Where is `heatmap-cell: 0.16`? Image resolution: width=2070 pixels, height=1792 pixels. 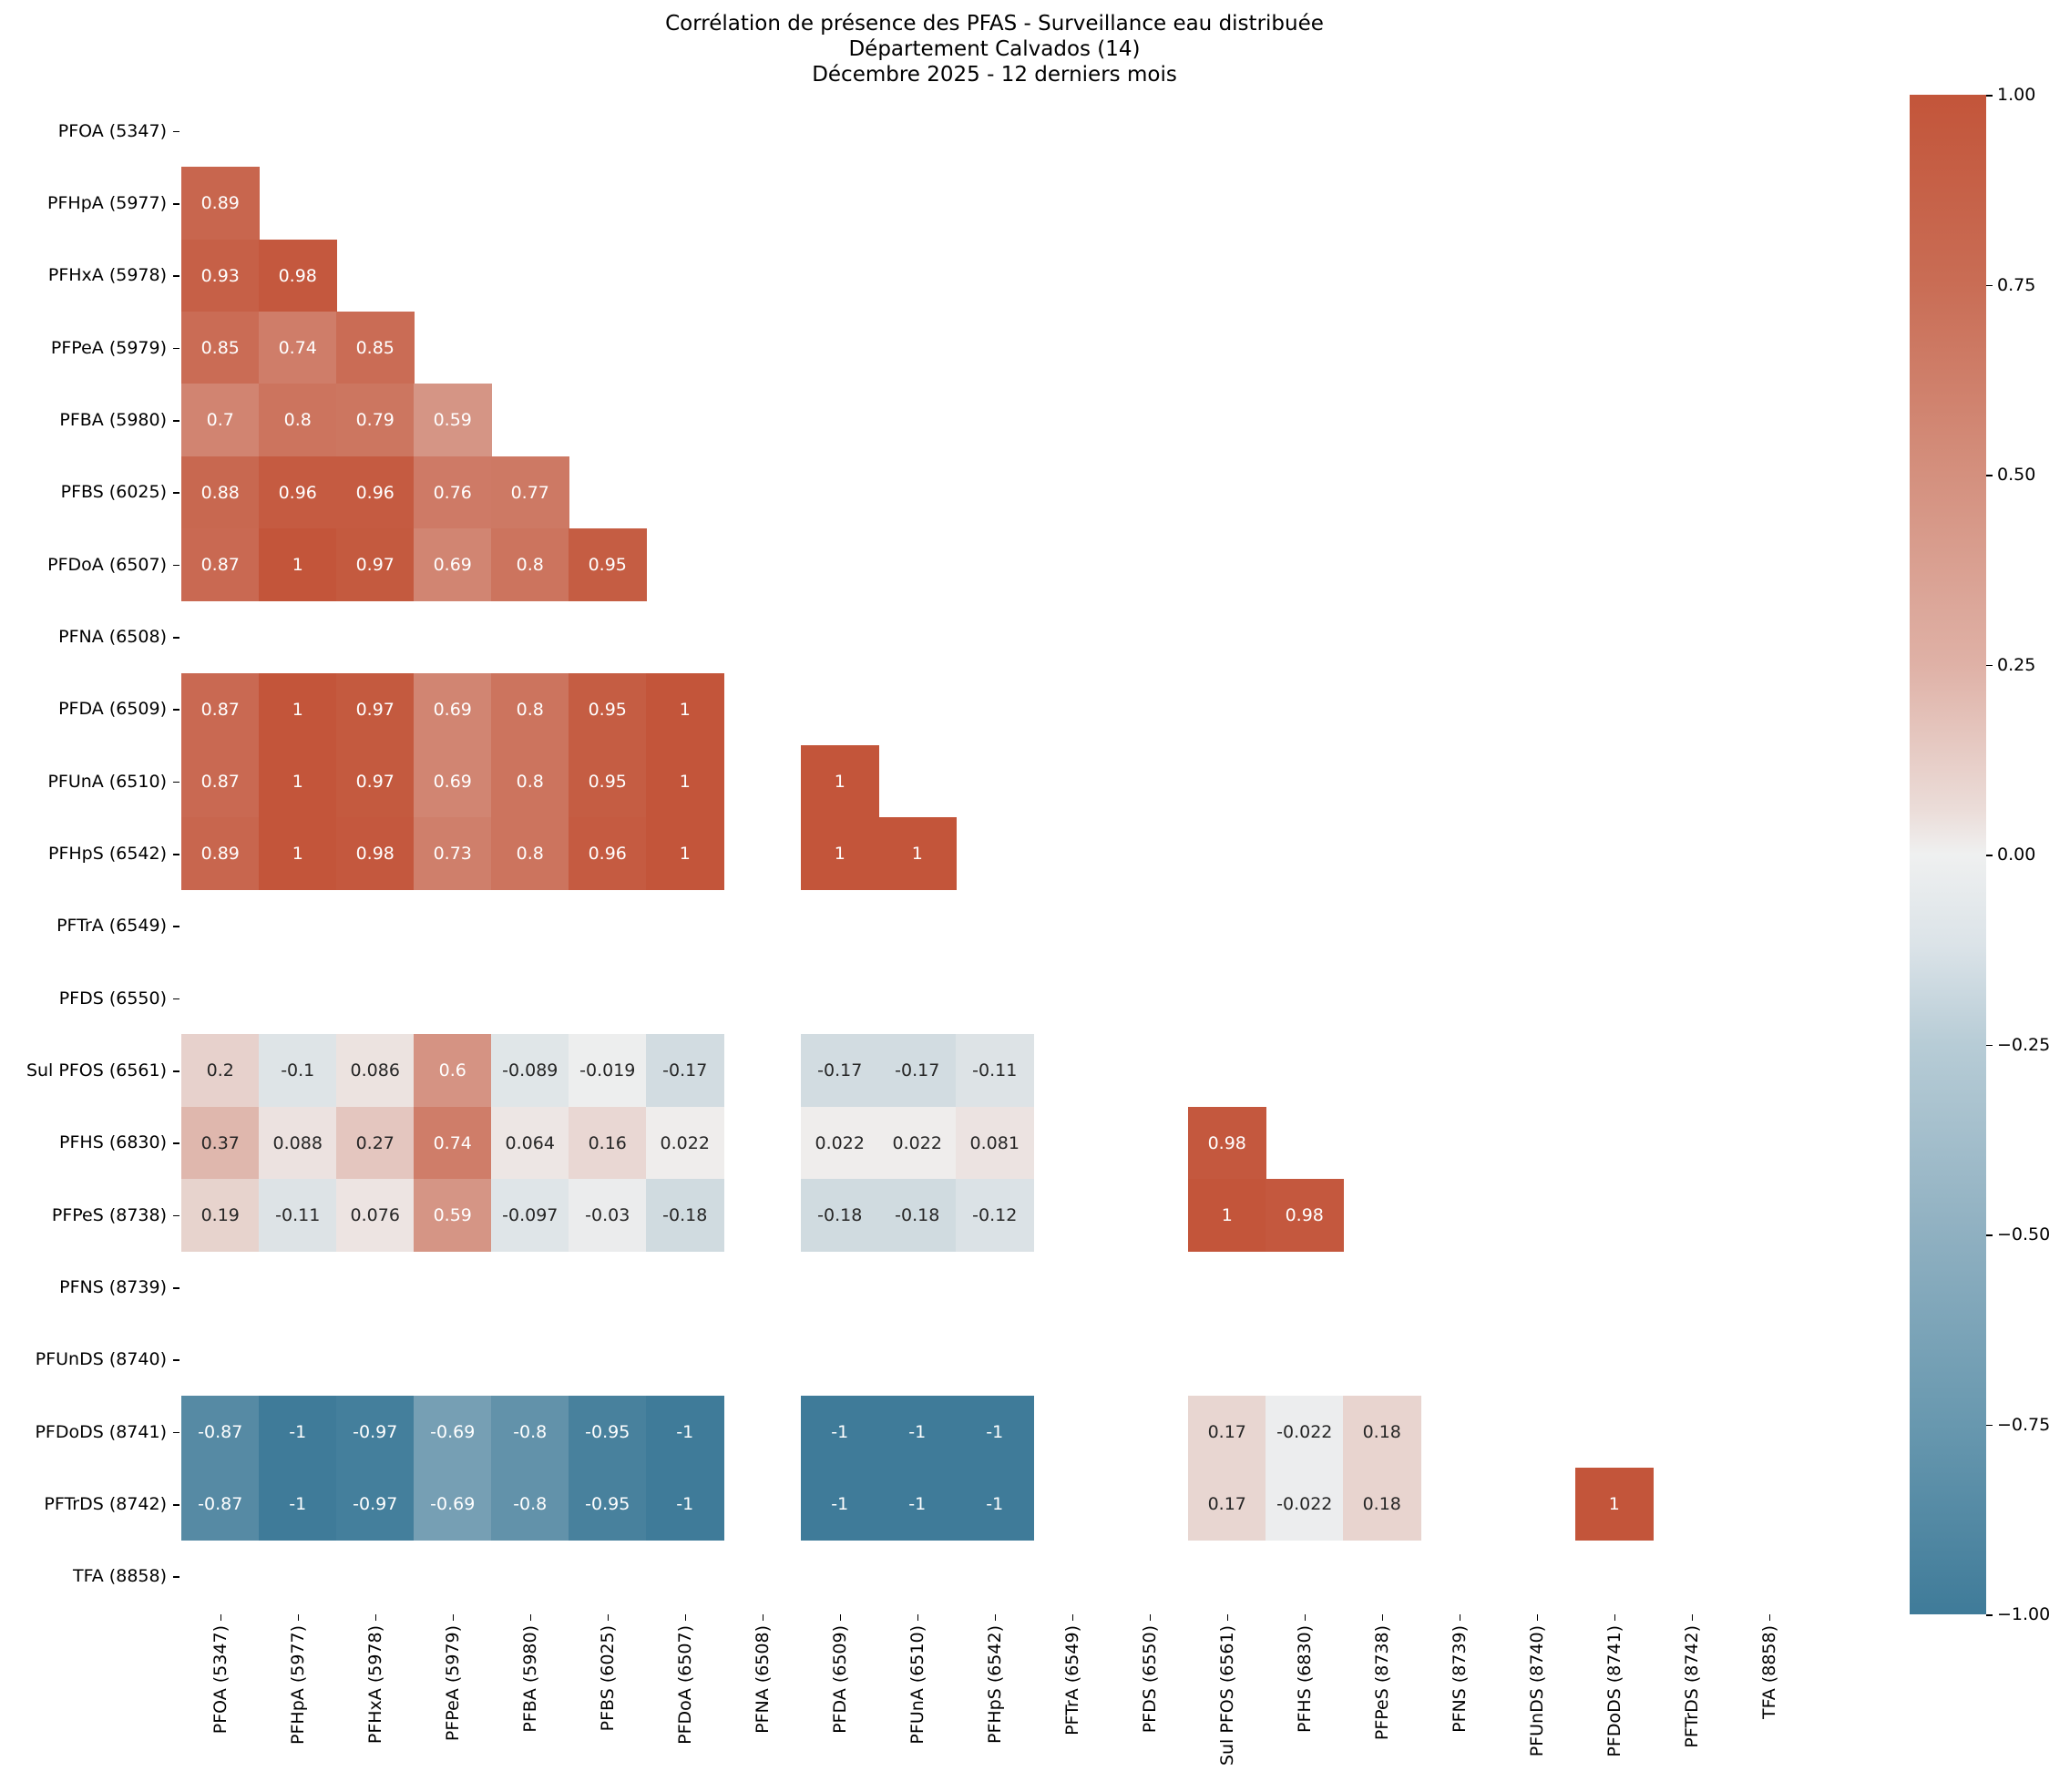 heatmap-cell: 0.16 is located at coordinates (608, 1143).